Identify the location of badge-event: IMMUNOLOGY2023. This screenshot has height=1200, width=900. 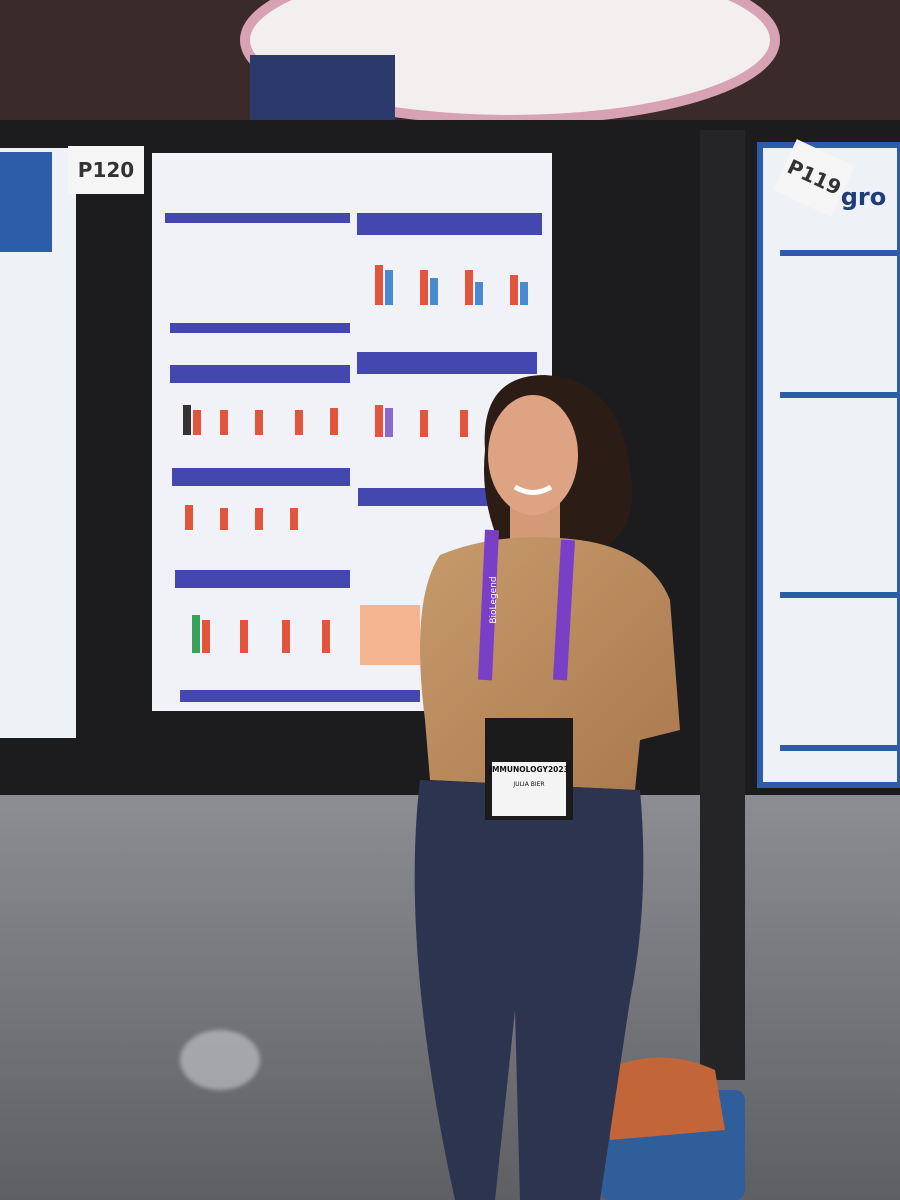
(529, 769).